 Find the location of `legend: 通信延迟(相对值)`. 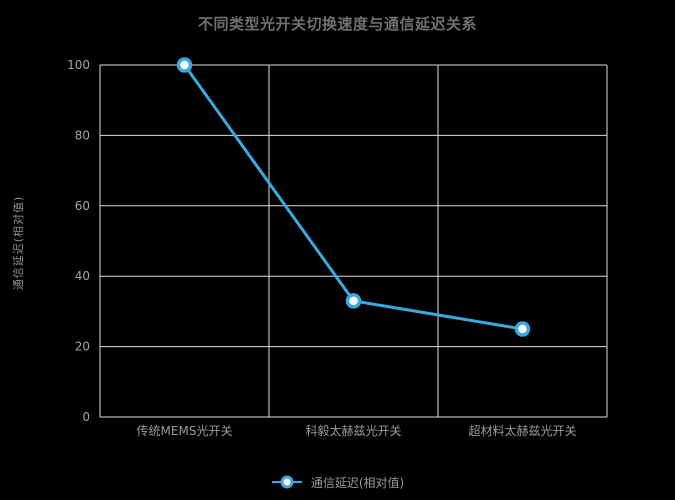

legend: 通信延迟(相对值) is located at coordinates (337, 482).